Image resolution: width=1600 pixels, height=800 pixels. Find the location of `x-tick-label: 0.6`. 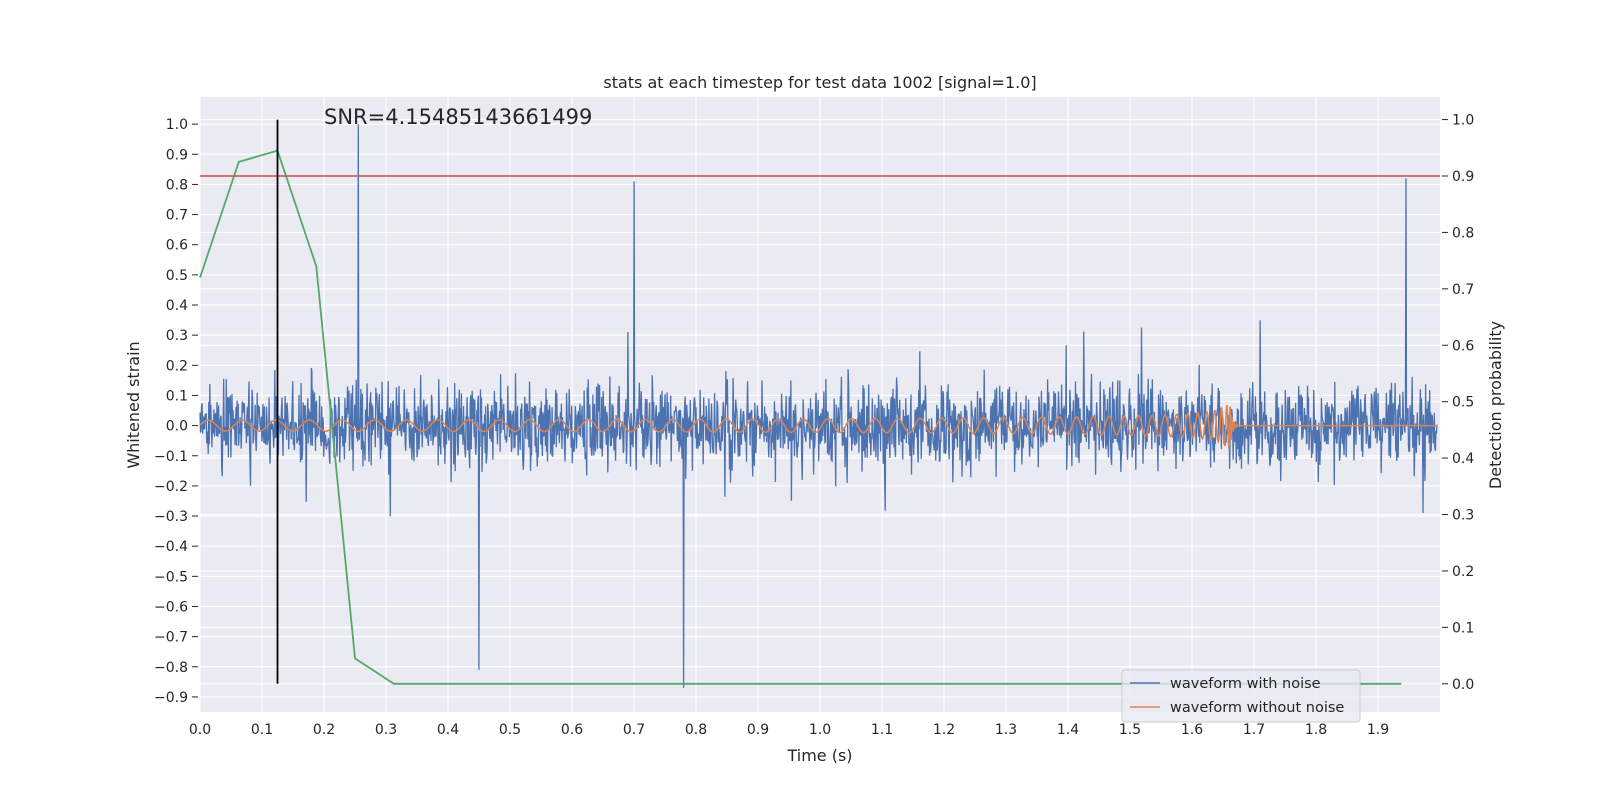

x-tick-label: 0.6 is located at coordinates (572, 730).